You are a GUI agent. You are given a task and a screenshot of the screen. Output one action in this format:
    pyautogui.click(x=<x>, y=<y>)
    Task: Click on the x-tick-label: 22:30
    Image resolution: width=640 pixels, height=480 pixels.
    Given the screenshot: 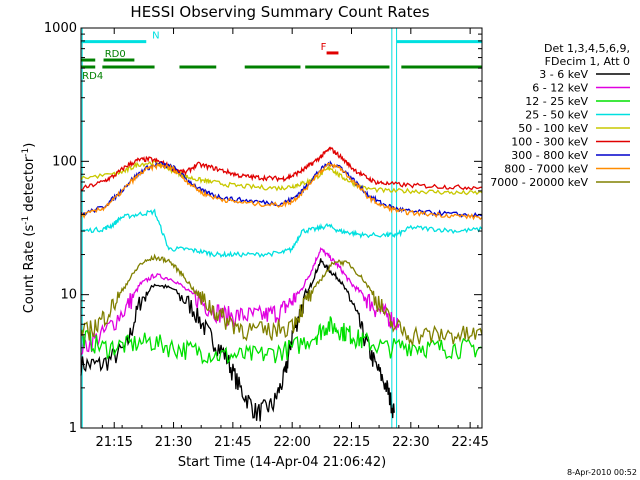 What is the action you would take?
    pyautogui.click(x=410, y=442)
    